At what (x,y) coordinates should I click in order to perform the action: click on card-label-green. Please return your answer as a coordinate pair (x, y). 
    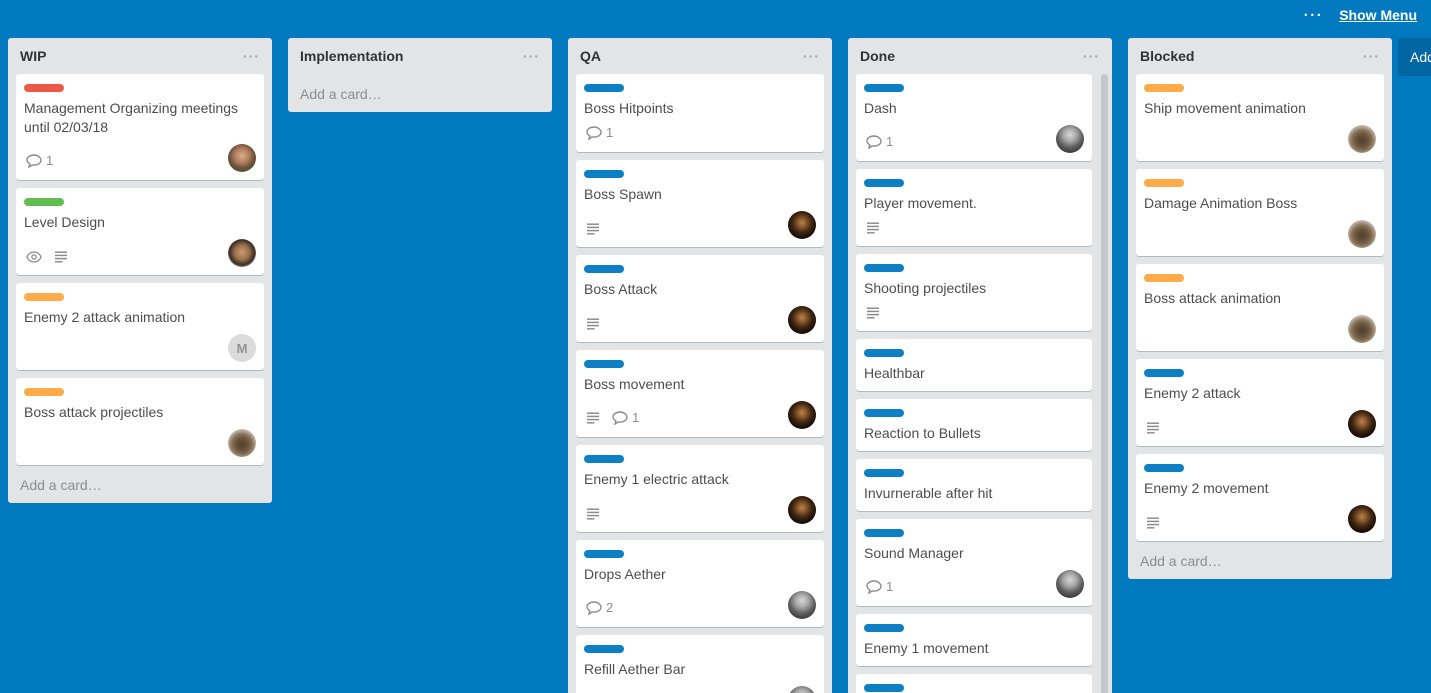
    Looking at the image, I should click on (44, 202).